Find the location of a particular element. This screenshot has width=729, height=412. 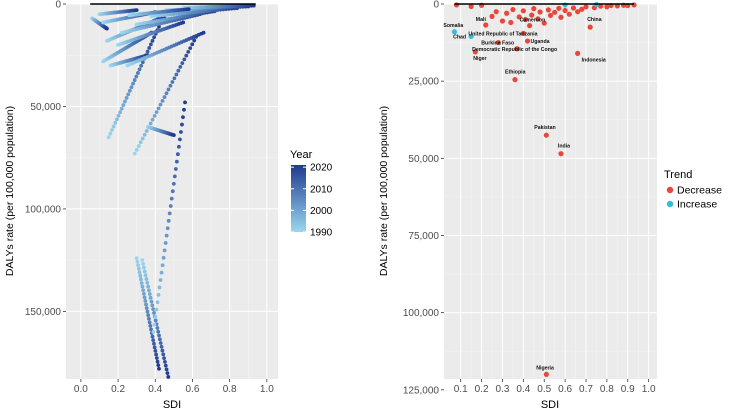

left-x-tick-label: 1.0 is located at coordinates (267, 389).